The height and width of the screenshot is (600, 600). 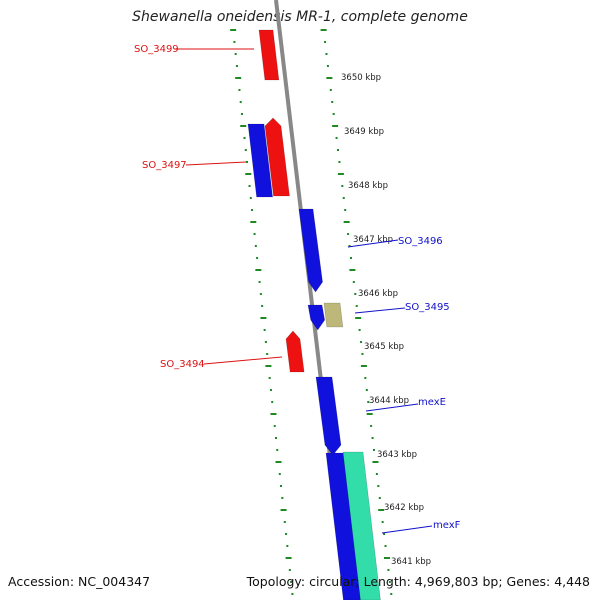 I want to click on gene-label: mexF, so click(x=447, y=525).